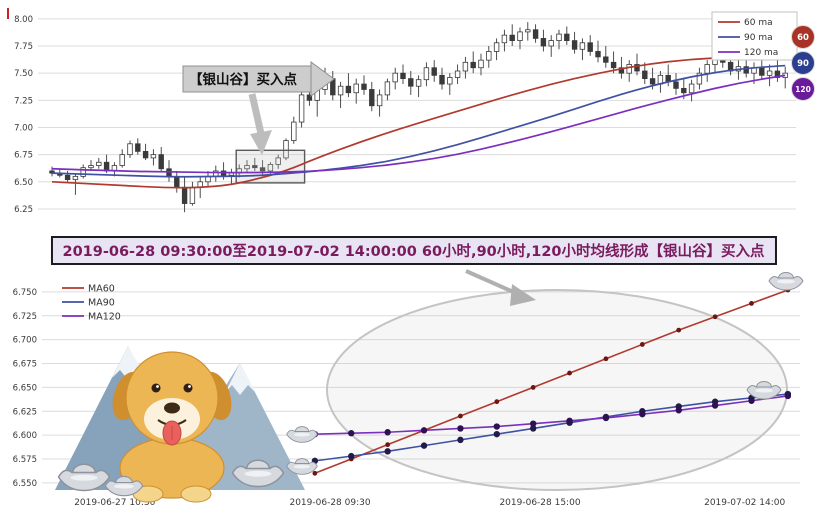 The height and width of the screenshot is (520, 827). What do you see at coordinates (23, 183) in the screenshot?
I see `y-tick-label: 6.50` at bounding box center [23, 183].